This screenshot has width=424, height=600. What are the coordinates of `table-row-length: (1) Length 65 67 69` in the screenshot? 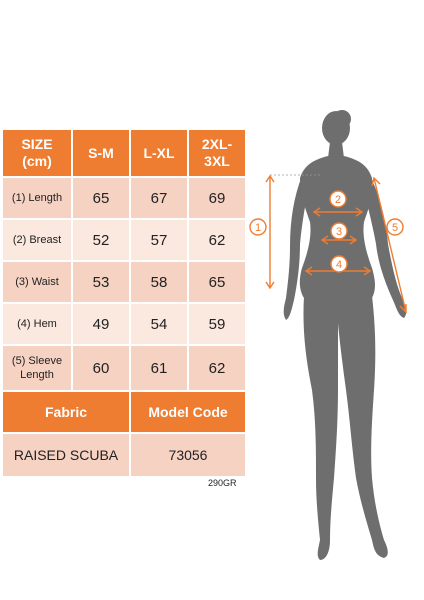 It's located at (124, 198).